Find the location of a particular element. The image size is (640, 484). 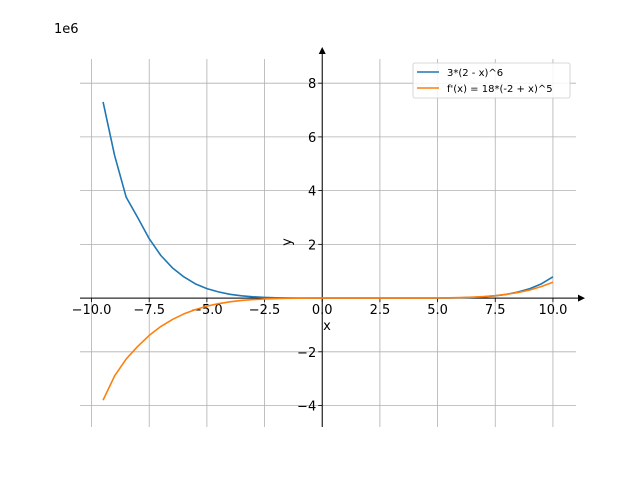

y-tick-label: −2 is located at coordinates (306, 353).